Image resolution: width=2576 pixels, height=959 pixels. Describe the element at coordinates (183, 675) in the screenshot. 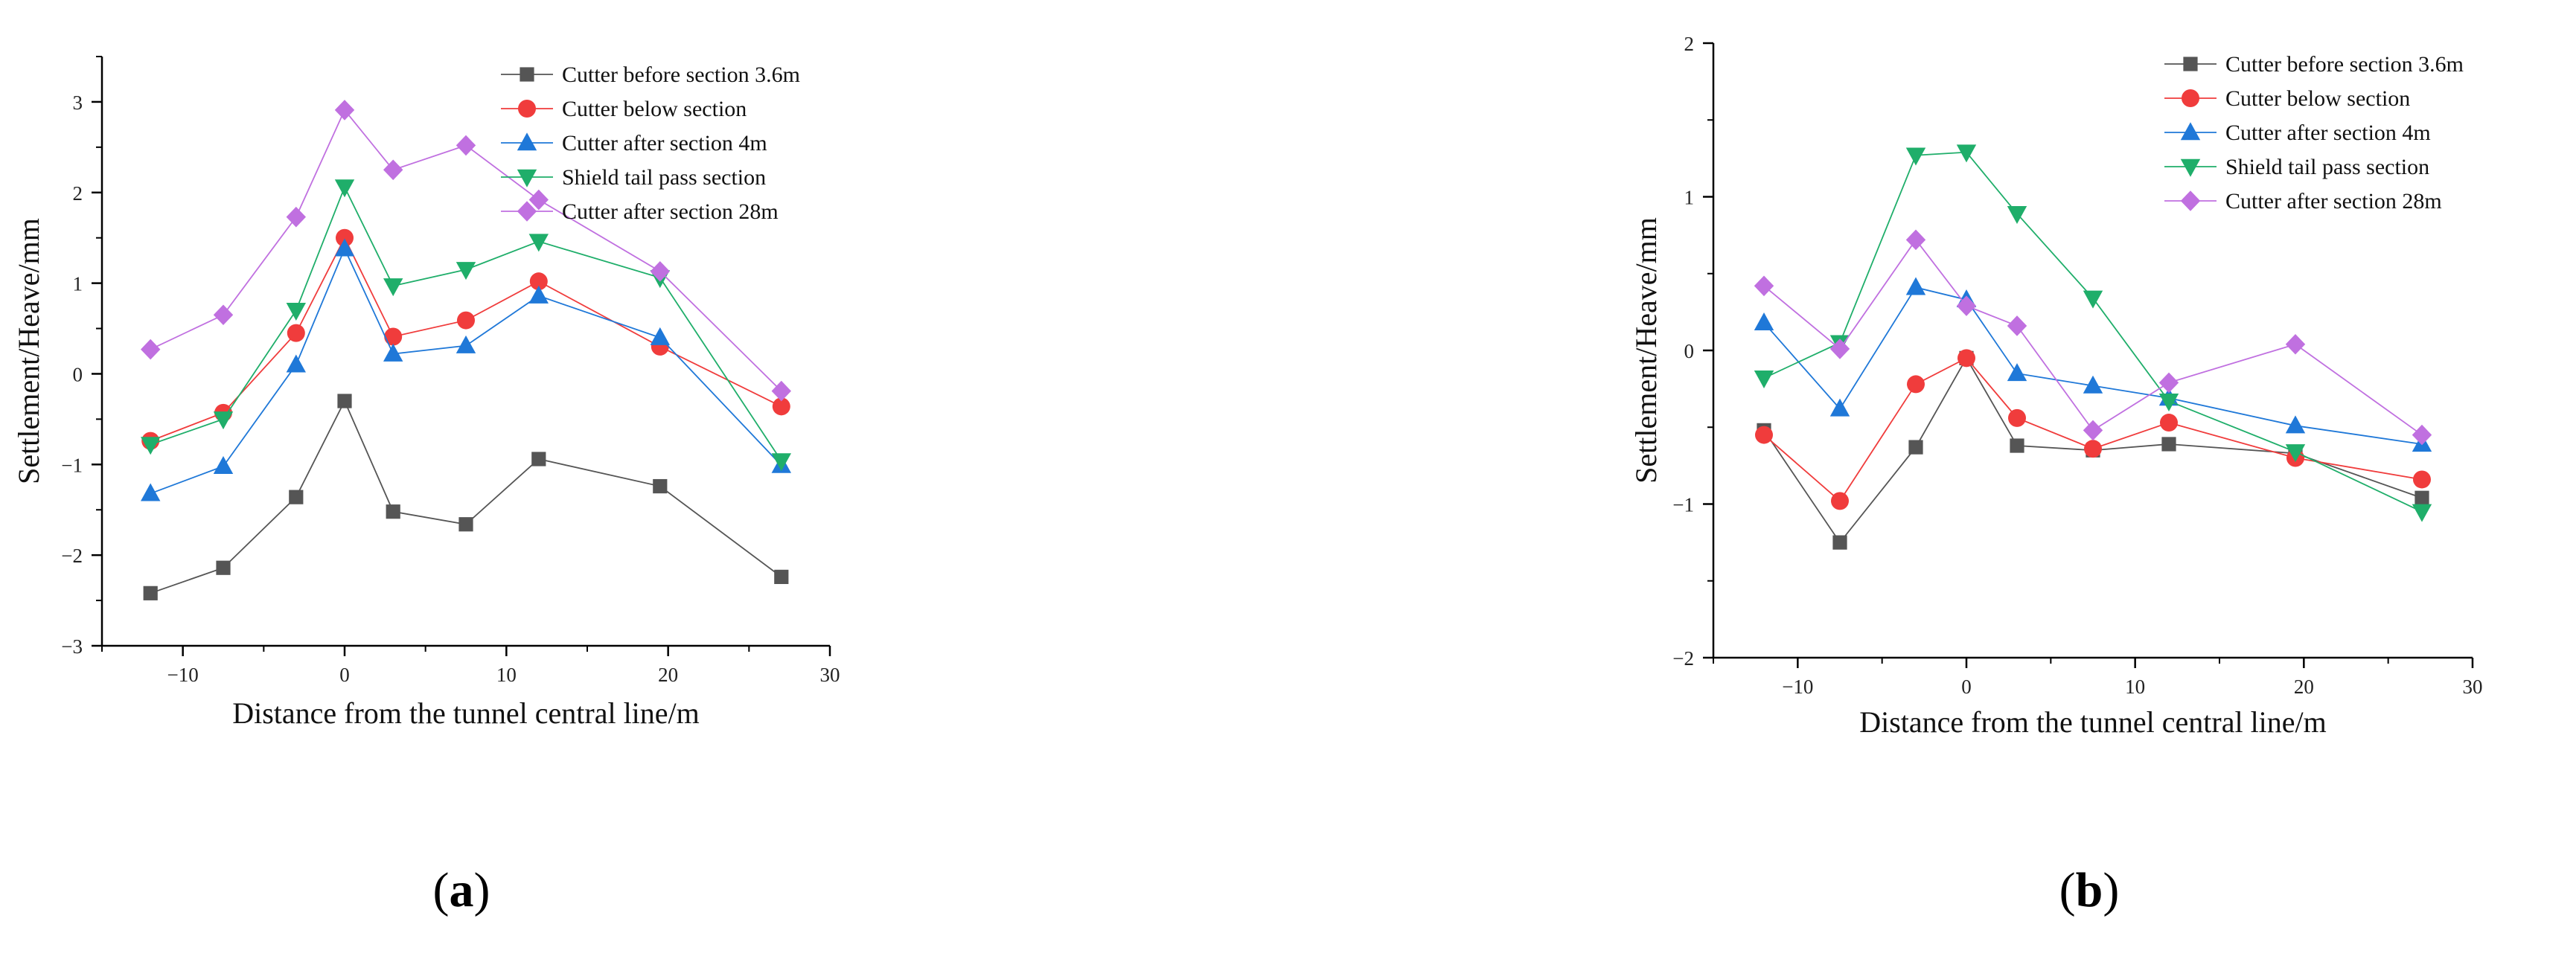

I see `x-tick-label: −10` at that location.